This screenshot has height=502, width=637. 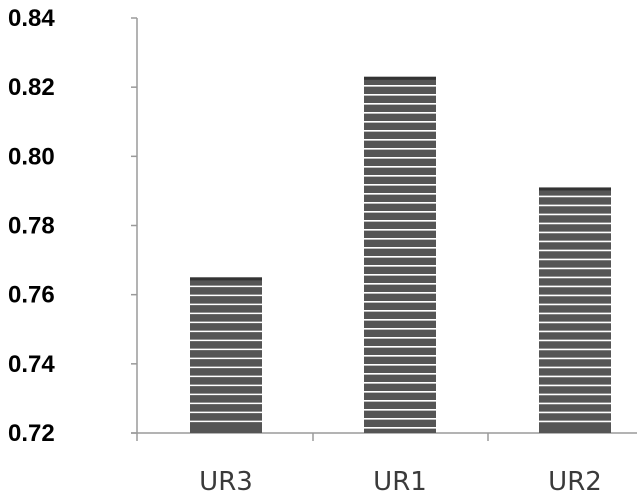 I want to click on y-tick-label: 0.80, so click(x=31, y=156).